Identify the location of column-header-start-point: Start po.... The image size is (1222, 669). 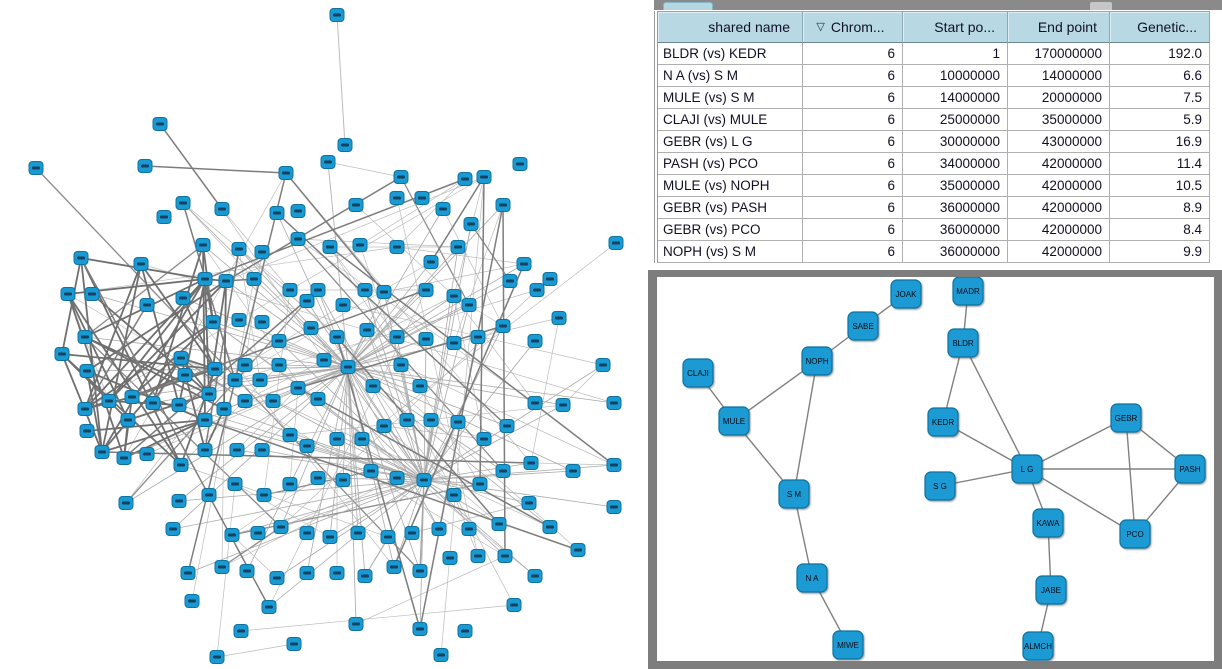
(955, 27).